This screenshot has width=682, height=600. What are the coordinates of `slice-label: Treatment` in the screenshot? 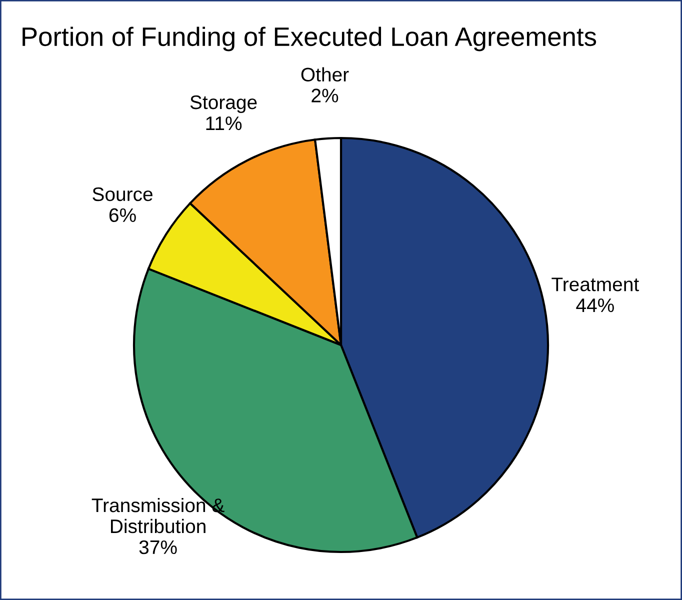 It's located at (595, 285).